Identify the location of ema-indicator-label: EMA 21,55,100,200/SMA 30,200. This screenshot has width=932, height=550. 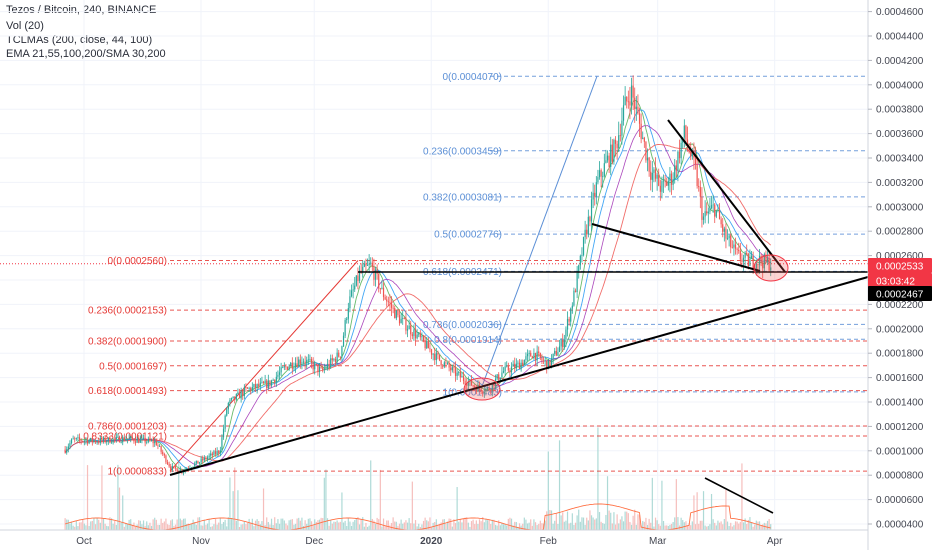
(86, 54).